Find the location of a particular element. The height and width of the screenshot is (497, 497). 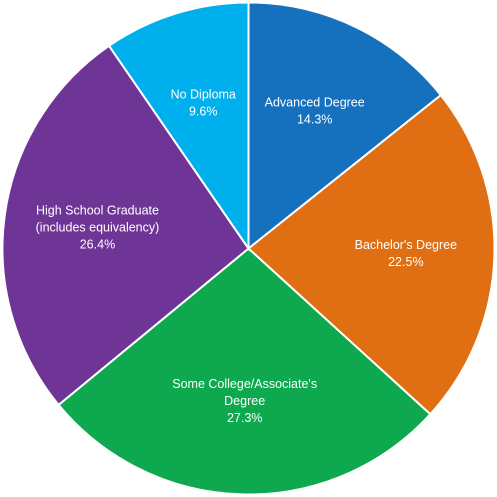

pie-slice-value: 14.3% is located at coordinates (314, 120).